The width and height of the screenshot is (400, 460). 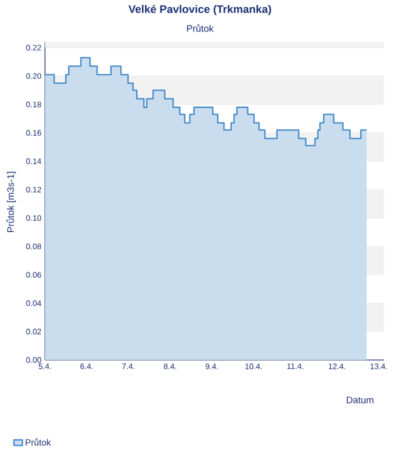 What do you see at coordinates (200, 10) in the screenshot?
I see `chart-title: Velké Pavlovice (Trkmanka)` at bounding box center [200, 10].